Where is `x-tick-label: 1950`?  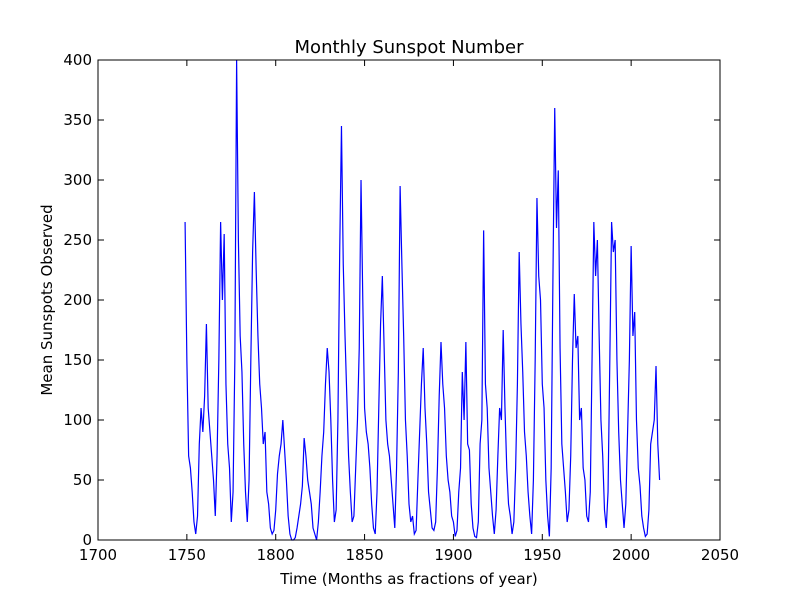
x-tick-label: 1950 is located at coordinates (542, 555).